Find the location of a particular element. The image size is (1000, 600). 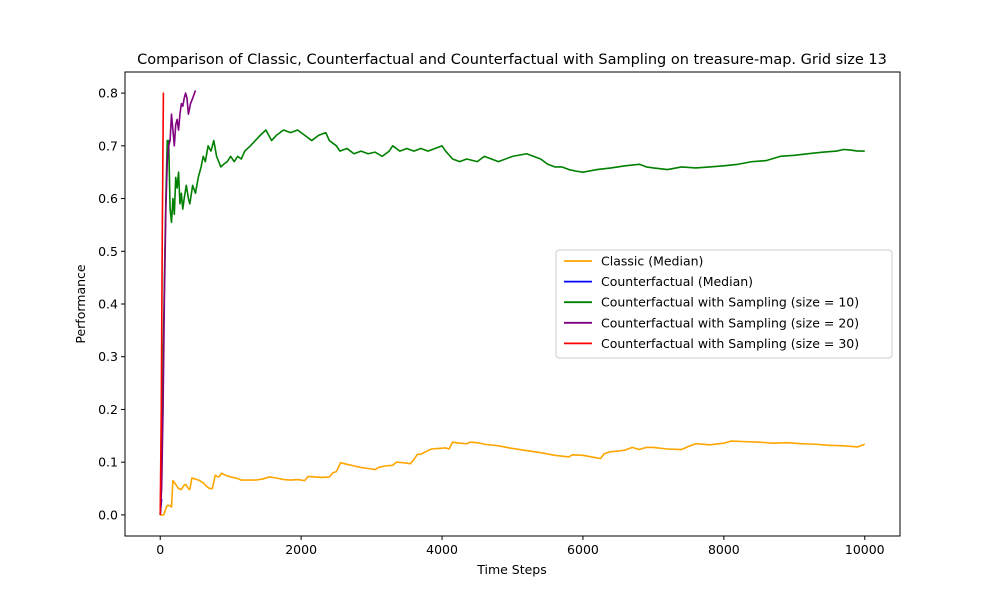

x-tick-label: 8000 is located at coordinates (724, 549).